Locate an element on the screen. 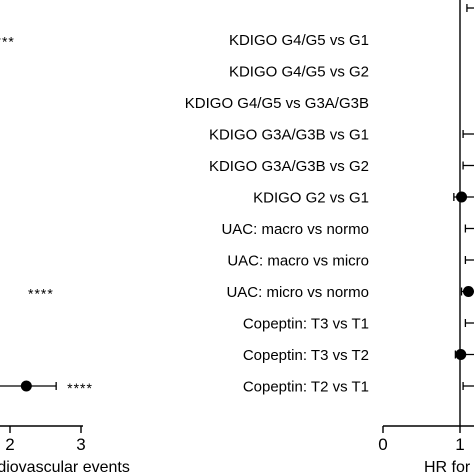  comparison-label: UAC: macro vs normo is located at coordinates (295, 229).